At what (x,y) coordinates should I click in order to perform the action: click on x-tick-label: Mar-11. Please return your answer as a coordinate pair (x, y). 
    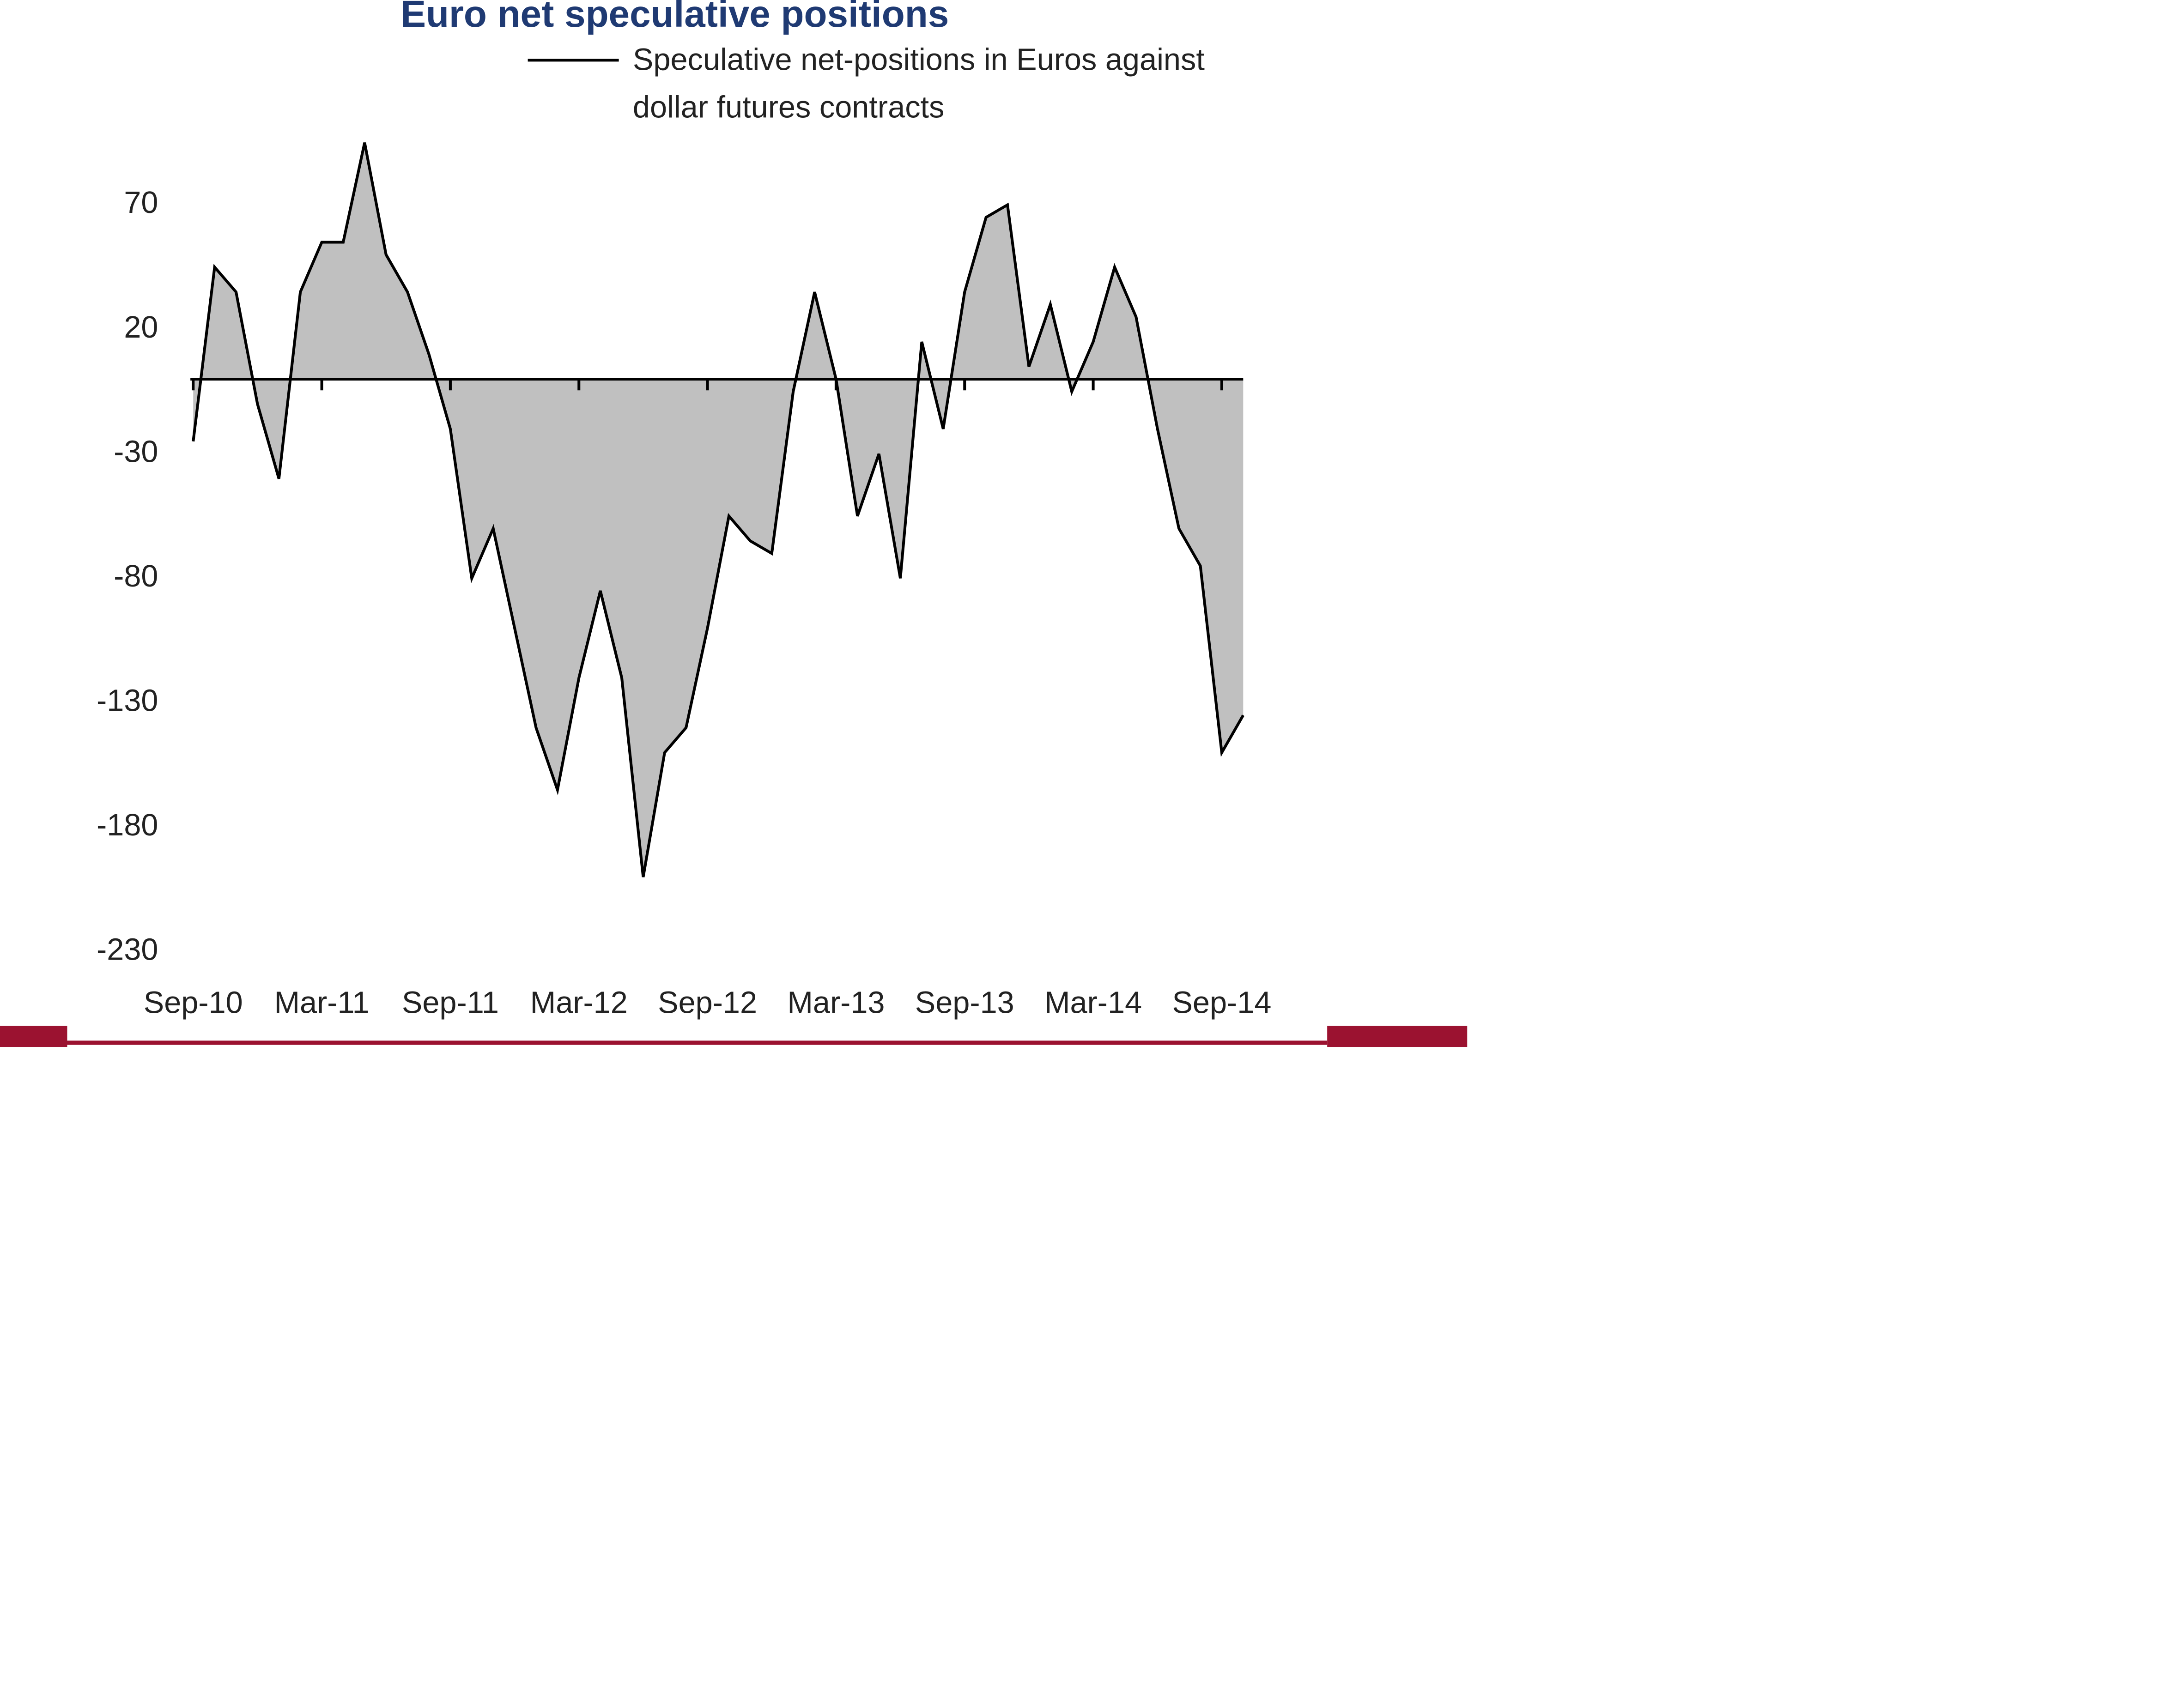
    Looking at the image, I should click on (321, 1003).